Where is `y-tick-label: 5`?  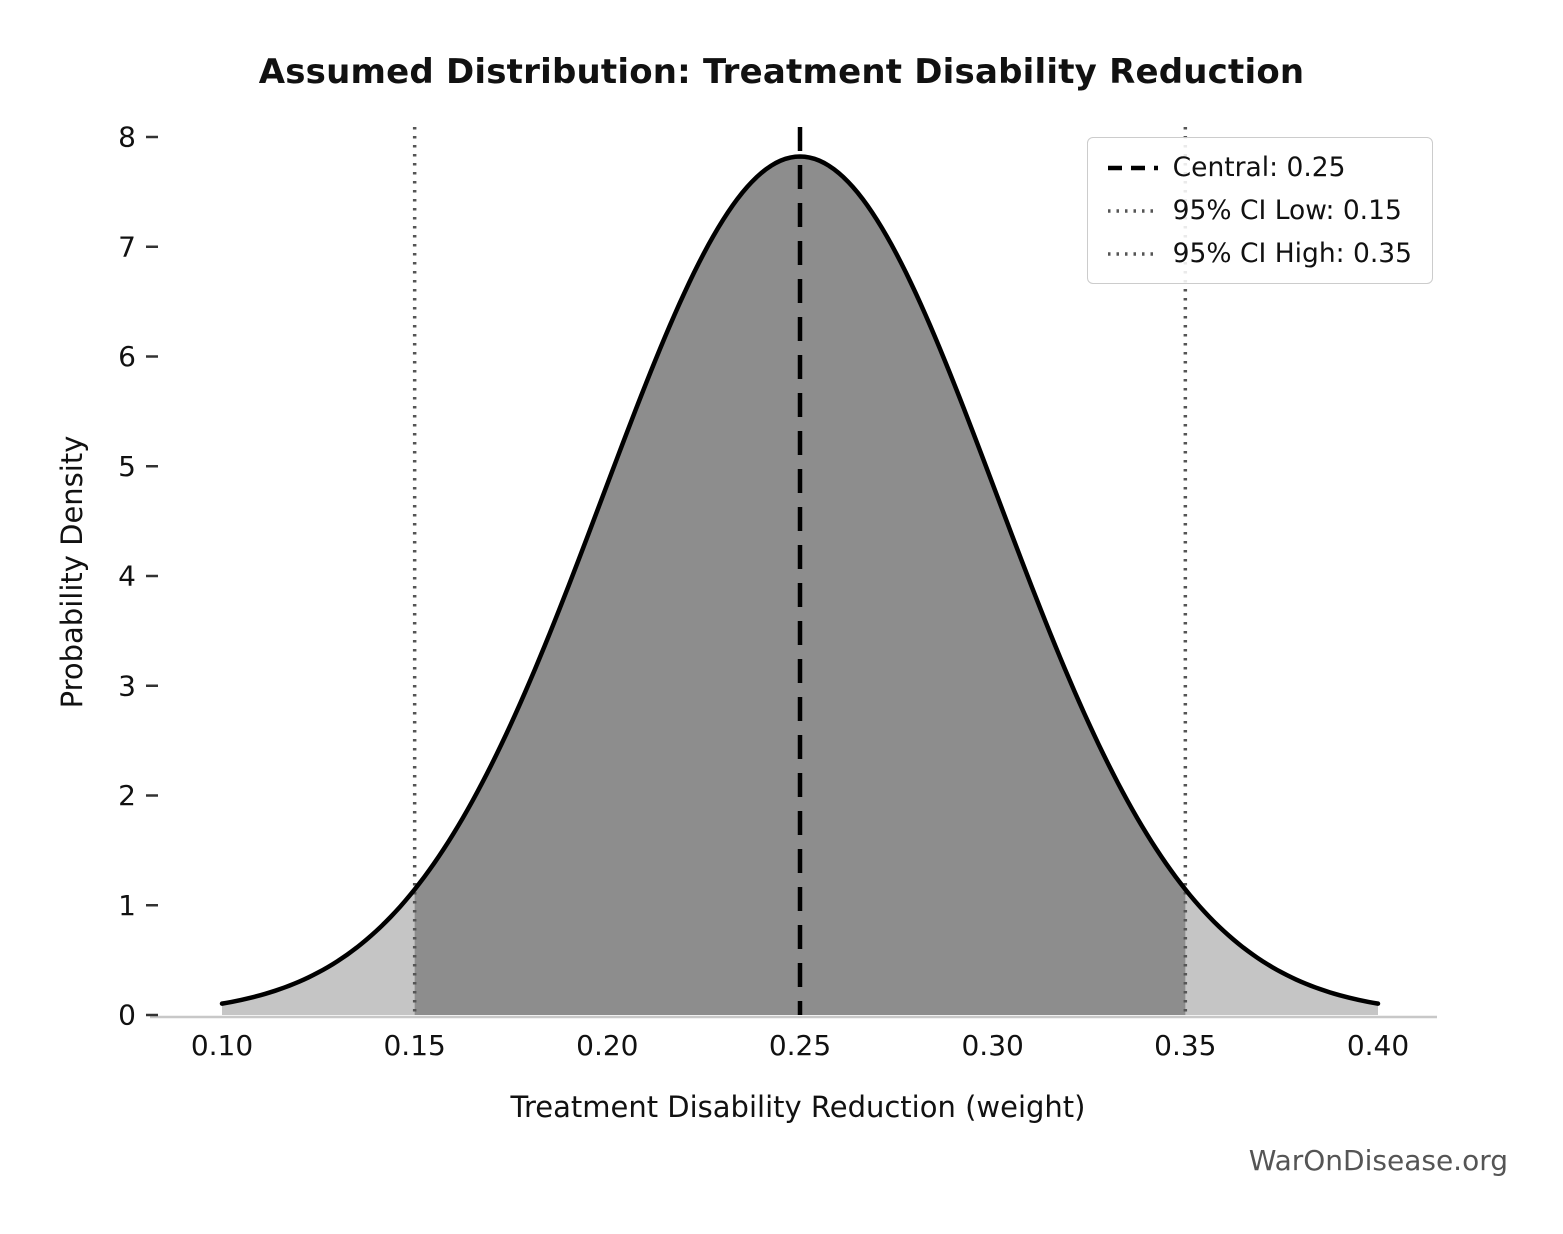 y-tick-label: 5 is located at coordinates (127, 466).